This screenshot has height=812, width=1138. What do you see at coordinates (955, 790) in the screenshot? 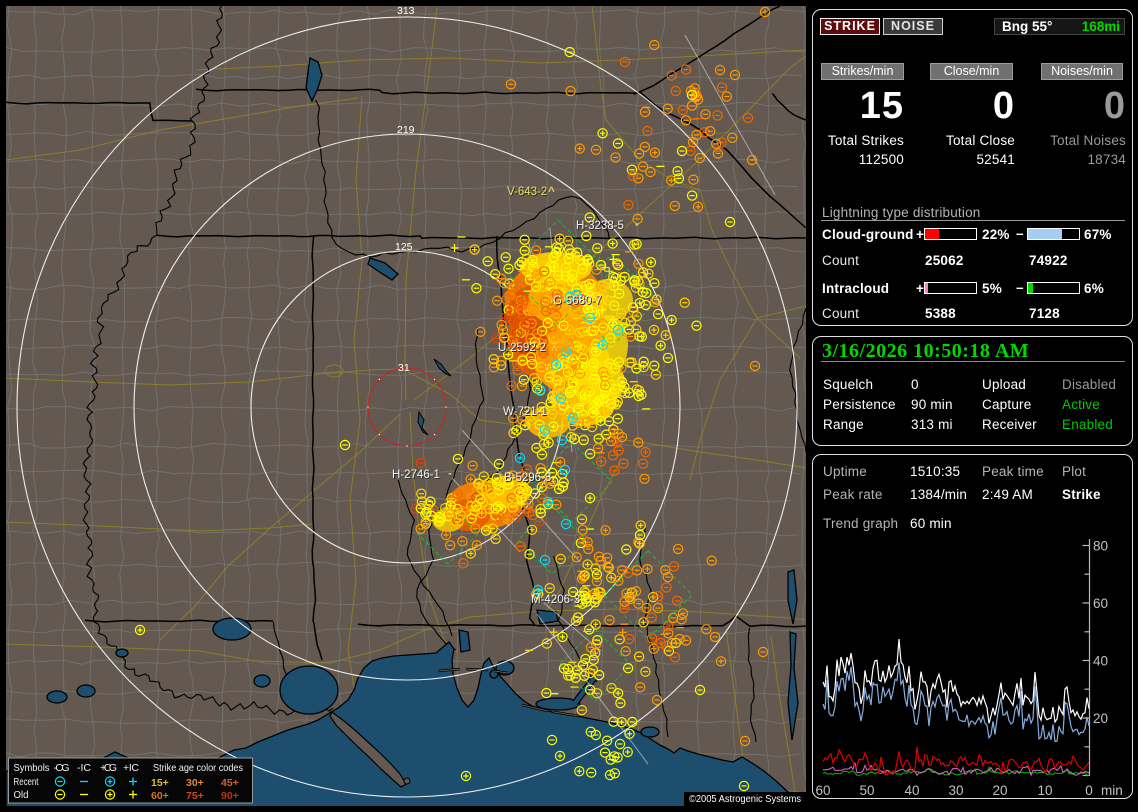
I see `svg-text: 30` at bounding box center [955, 790].